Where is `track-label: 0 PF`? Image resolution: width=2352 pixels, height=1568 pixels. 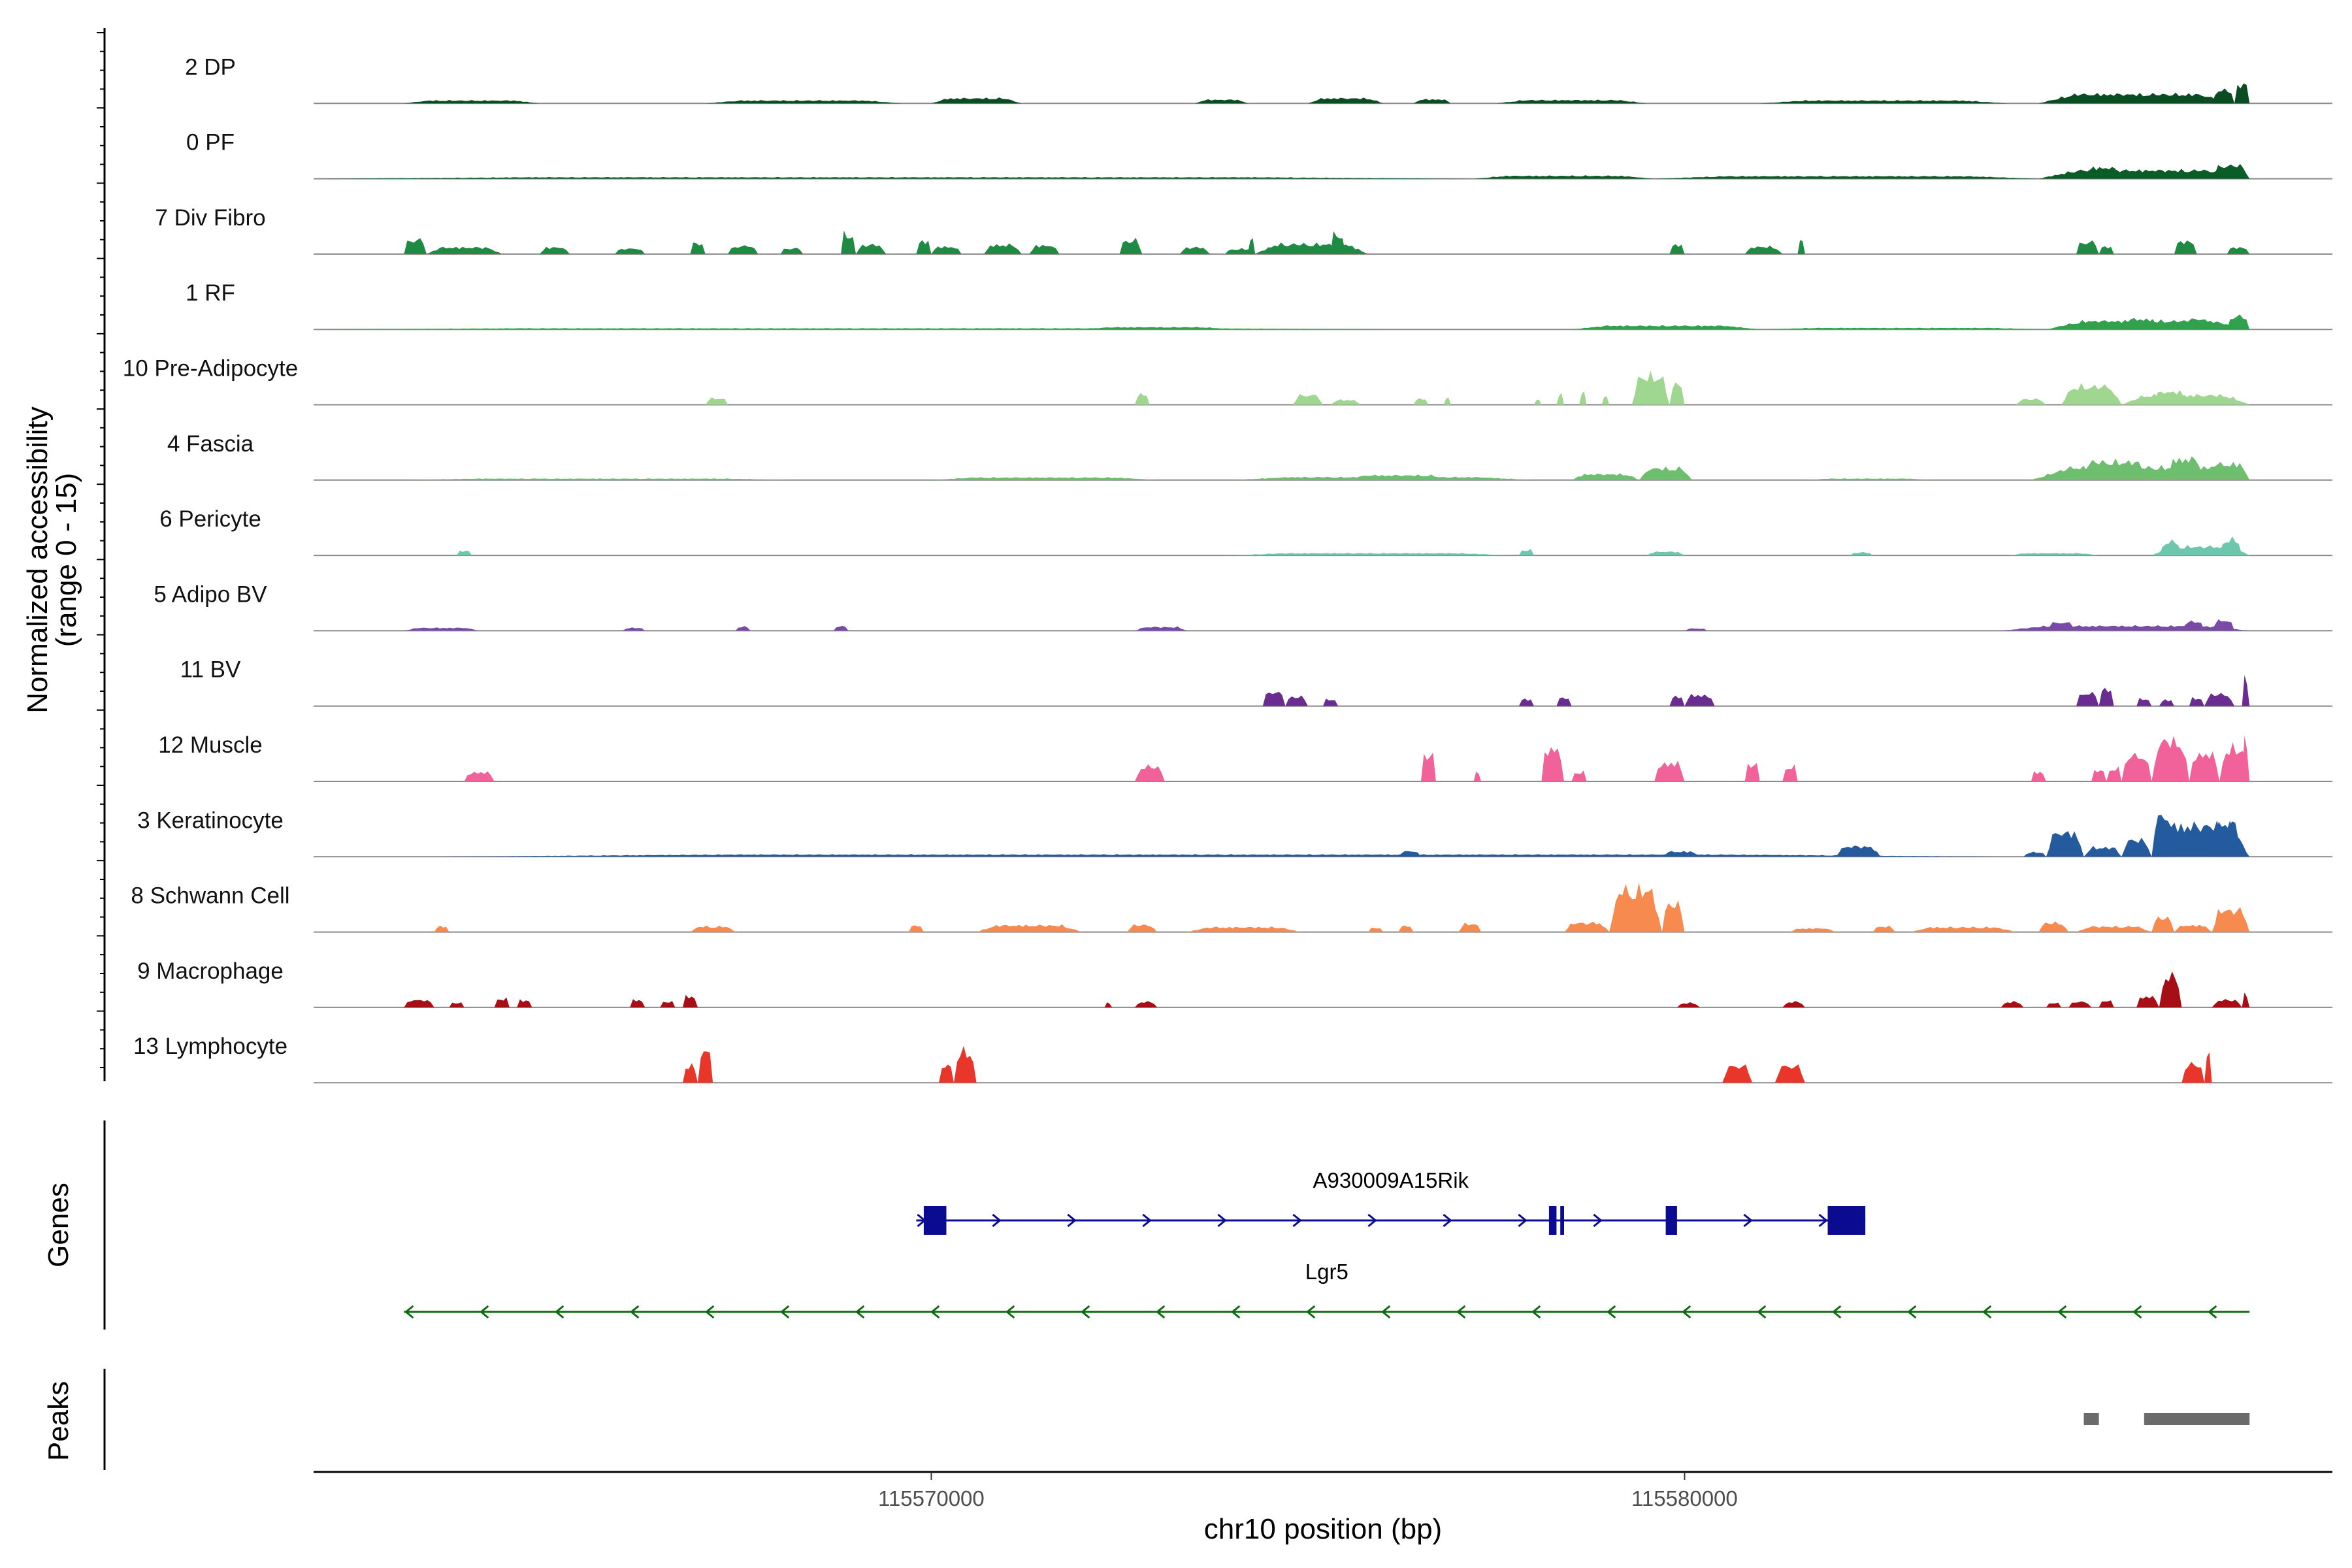
track-label: 0 PF is located at coordinates (210, 142).